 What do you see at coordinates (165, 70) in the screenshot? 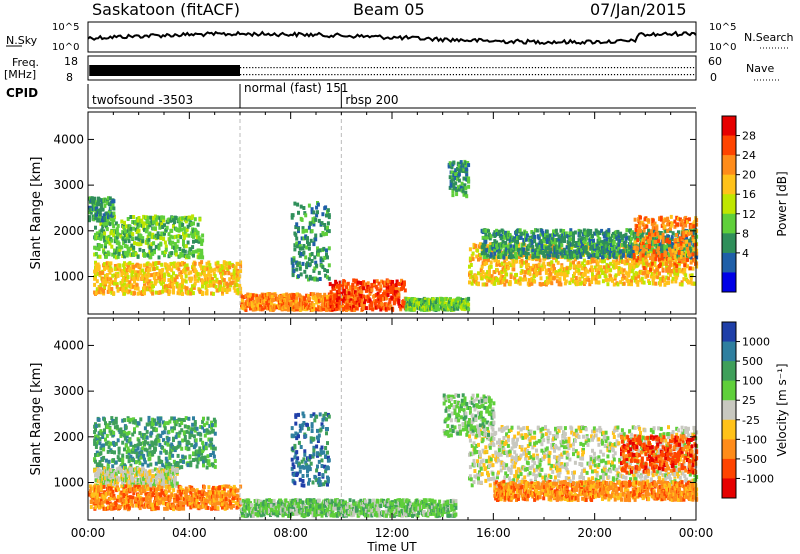
I see `freq-line` at bounding box center [165, 70].